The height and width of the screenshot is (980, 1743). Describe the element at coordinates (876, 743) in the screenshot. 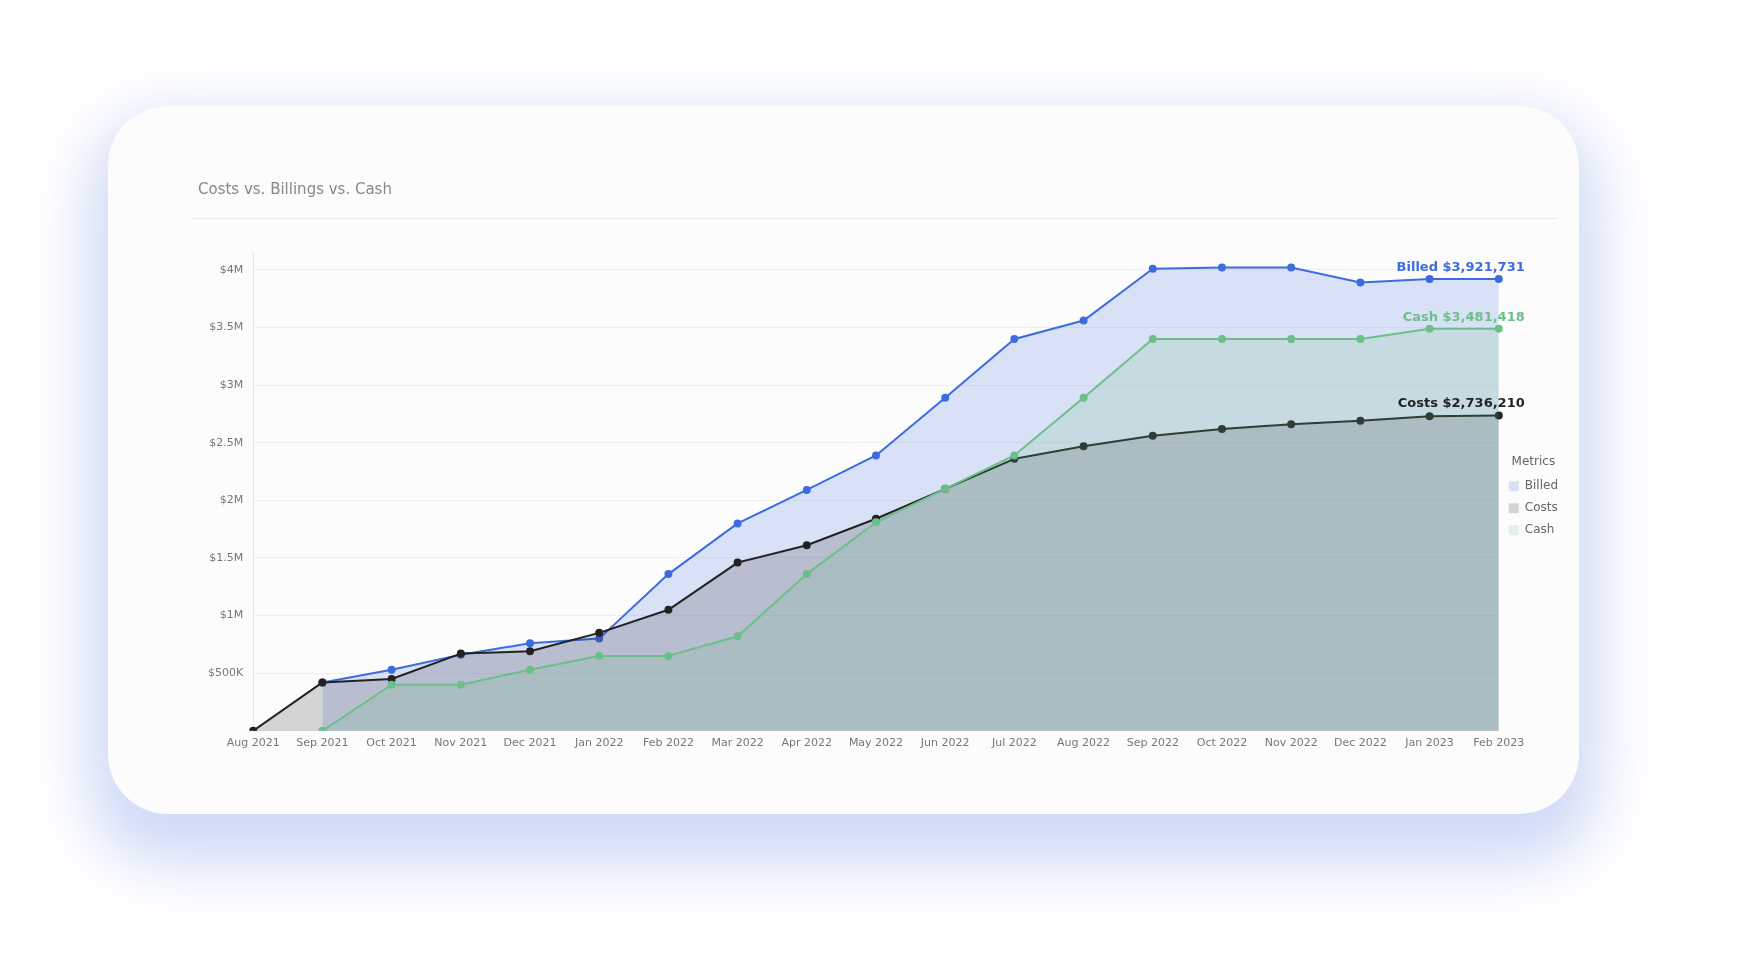

I see `x-tick-label: May 2022` at that location.